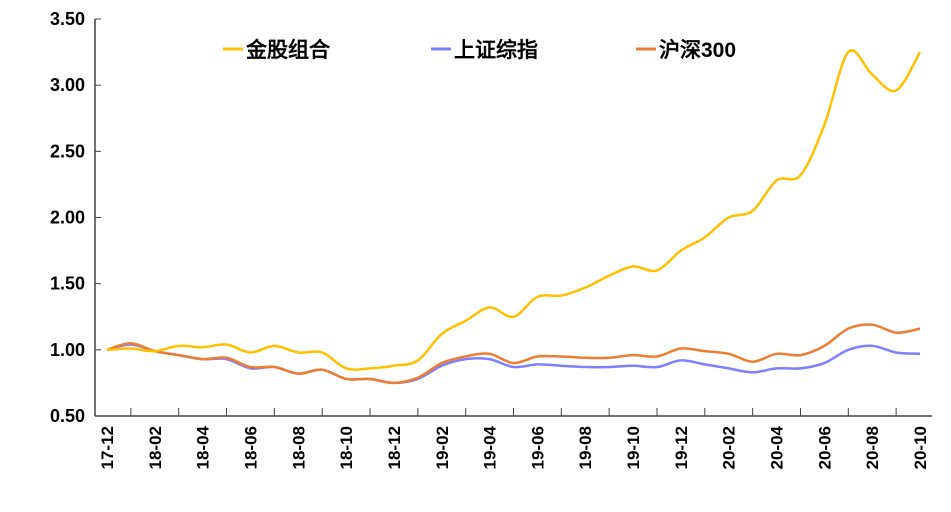  What do you see at coordinates (681, 447) in the screenshot?
I see `x-tick-label: 19-12` at bounding box center [681, 447].